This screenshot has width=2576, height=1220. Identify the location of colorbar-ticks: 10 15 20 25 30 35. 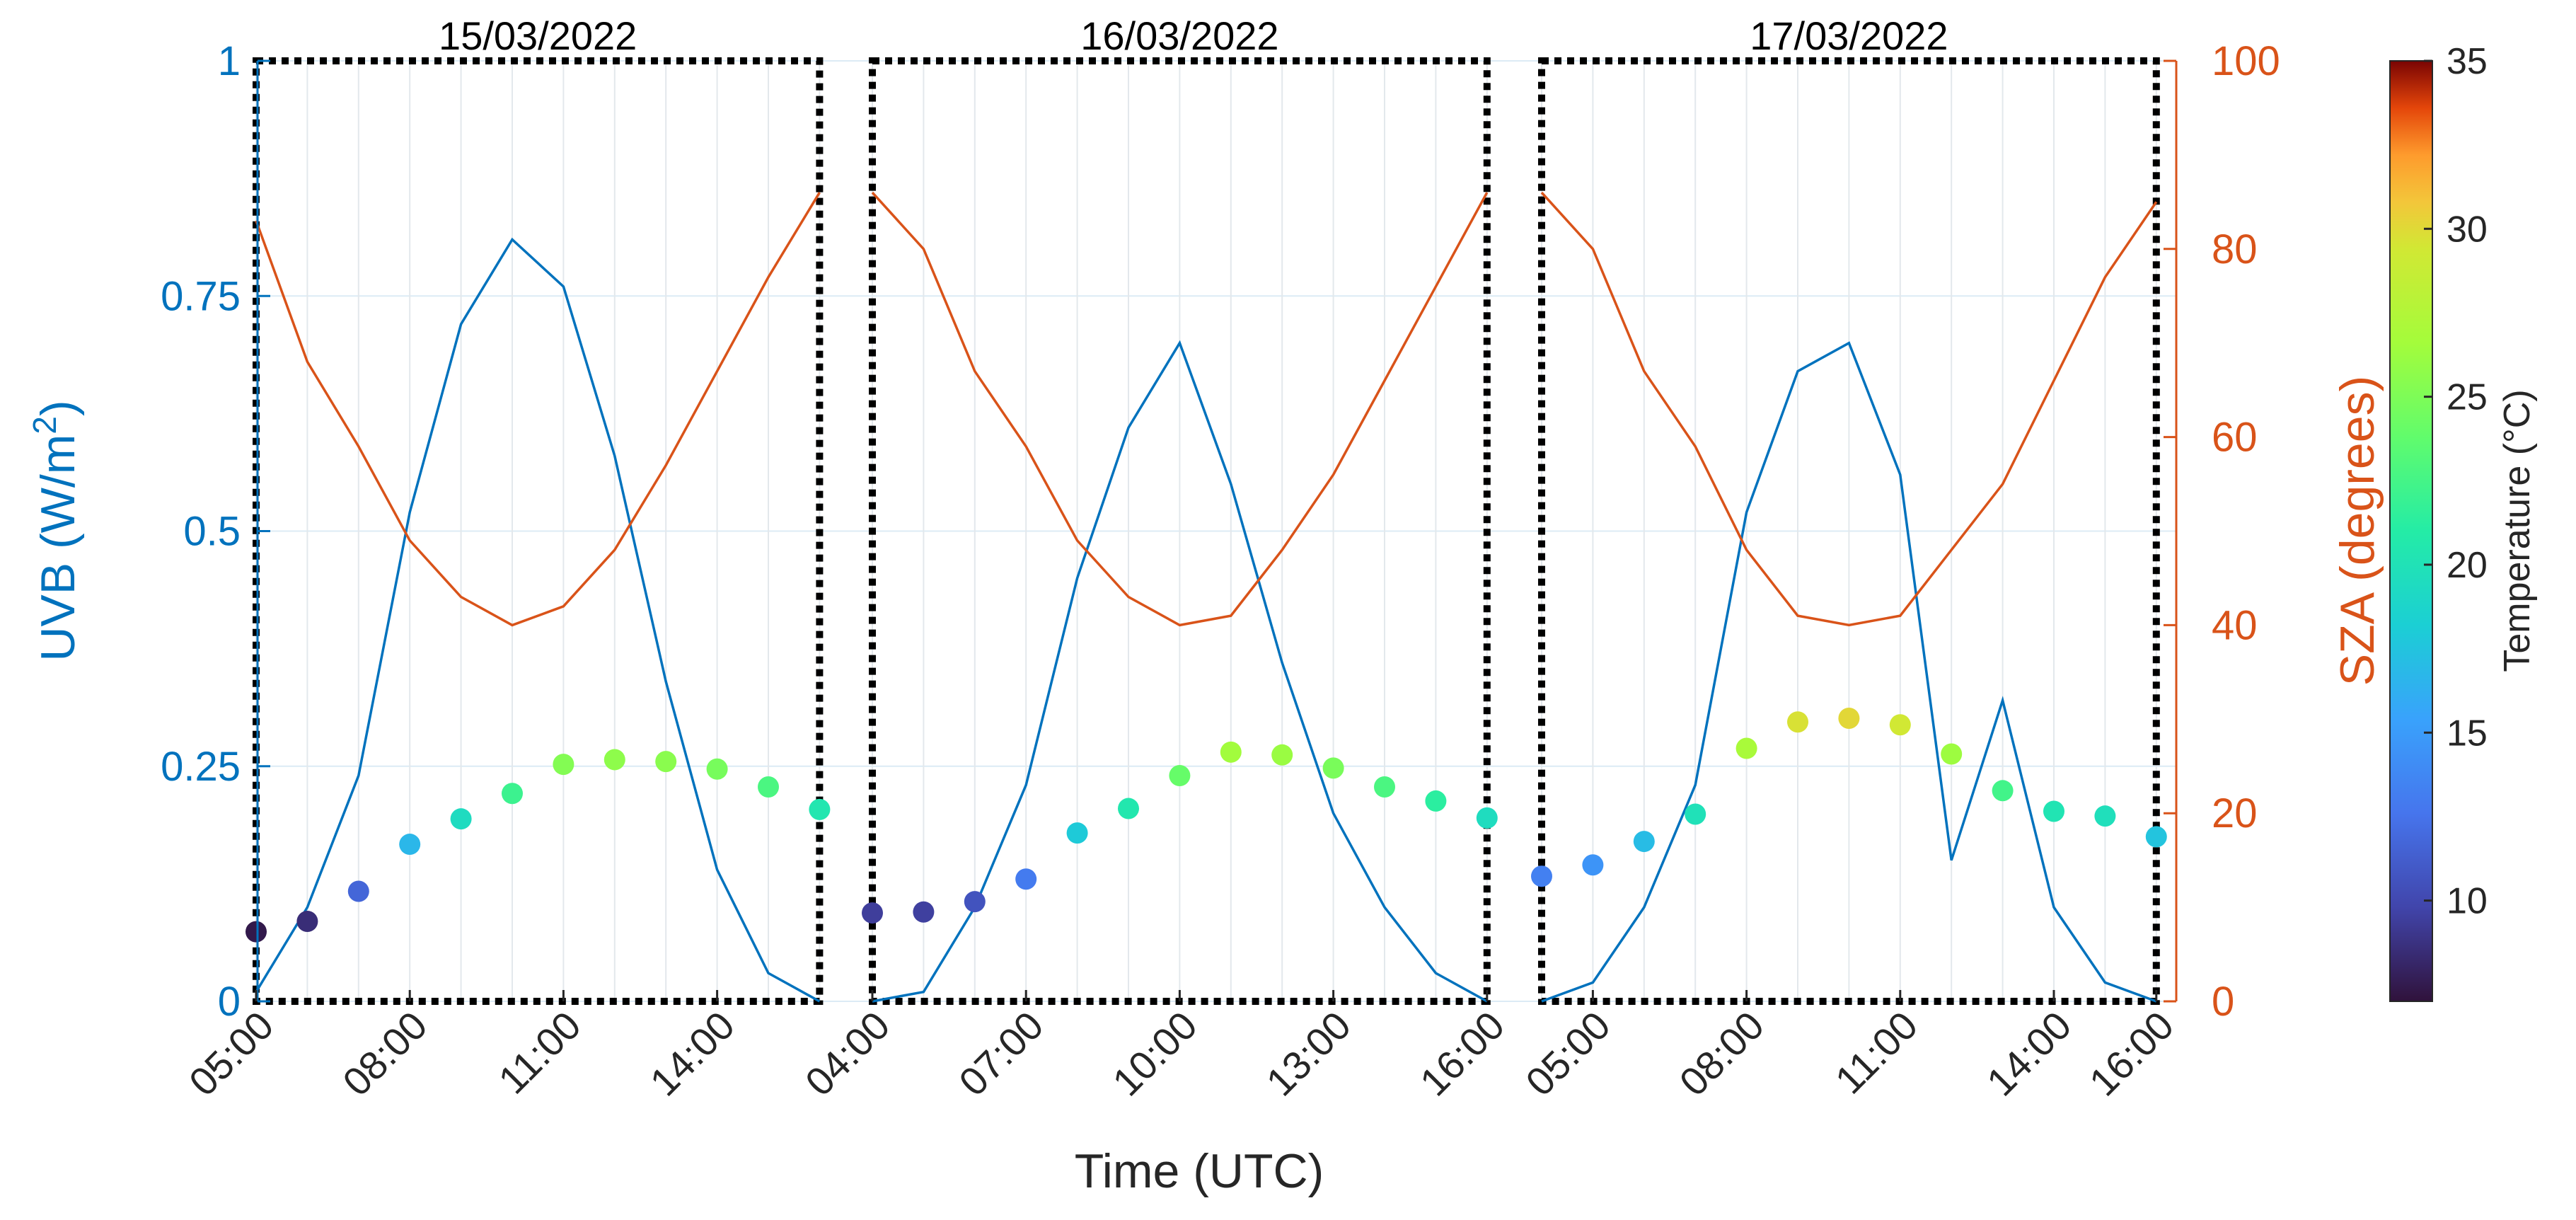
(2456, 481).